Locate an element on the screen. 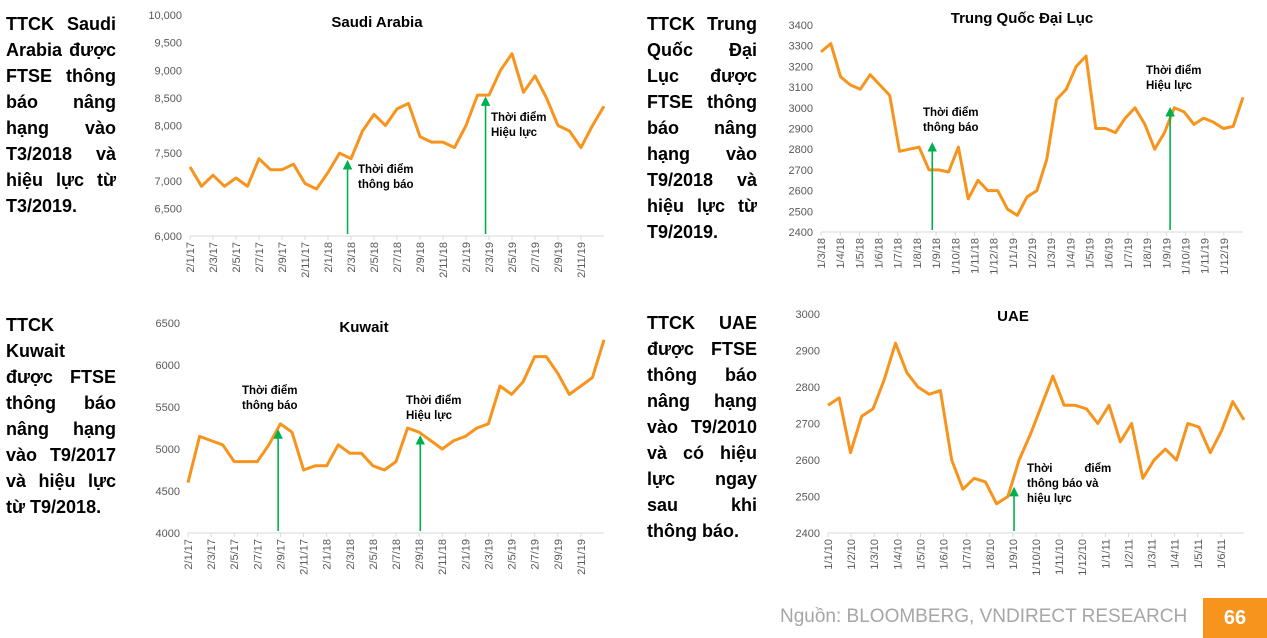 The height and width of the screenshot is (638, 1267). saudi-x-tick-label: 2/5/17 is located at coordinates (237, 257).